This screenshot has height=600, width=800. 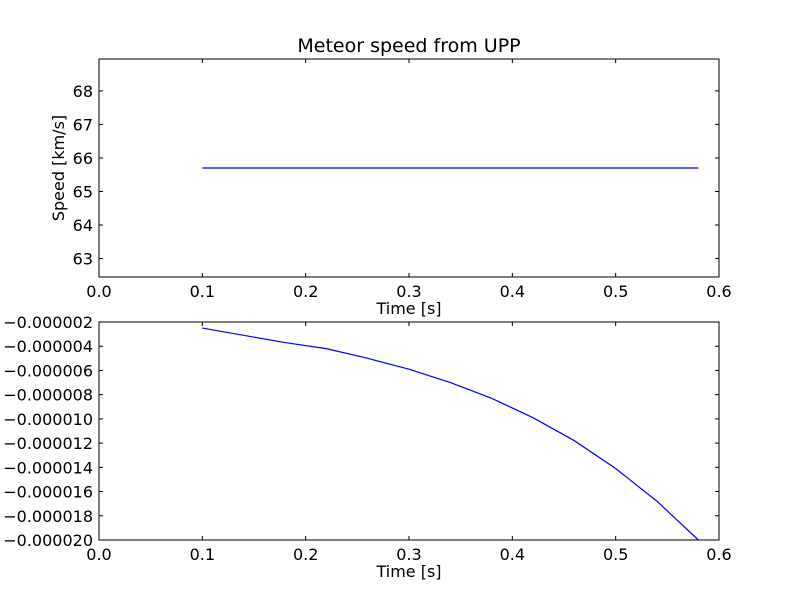 What do you see at coordinates (48, 492) in the screenshot?
I see `y-tick-label: −0.000016` at bounding box center [48, 492].